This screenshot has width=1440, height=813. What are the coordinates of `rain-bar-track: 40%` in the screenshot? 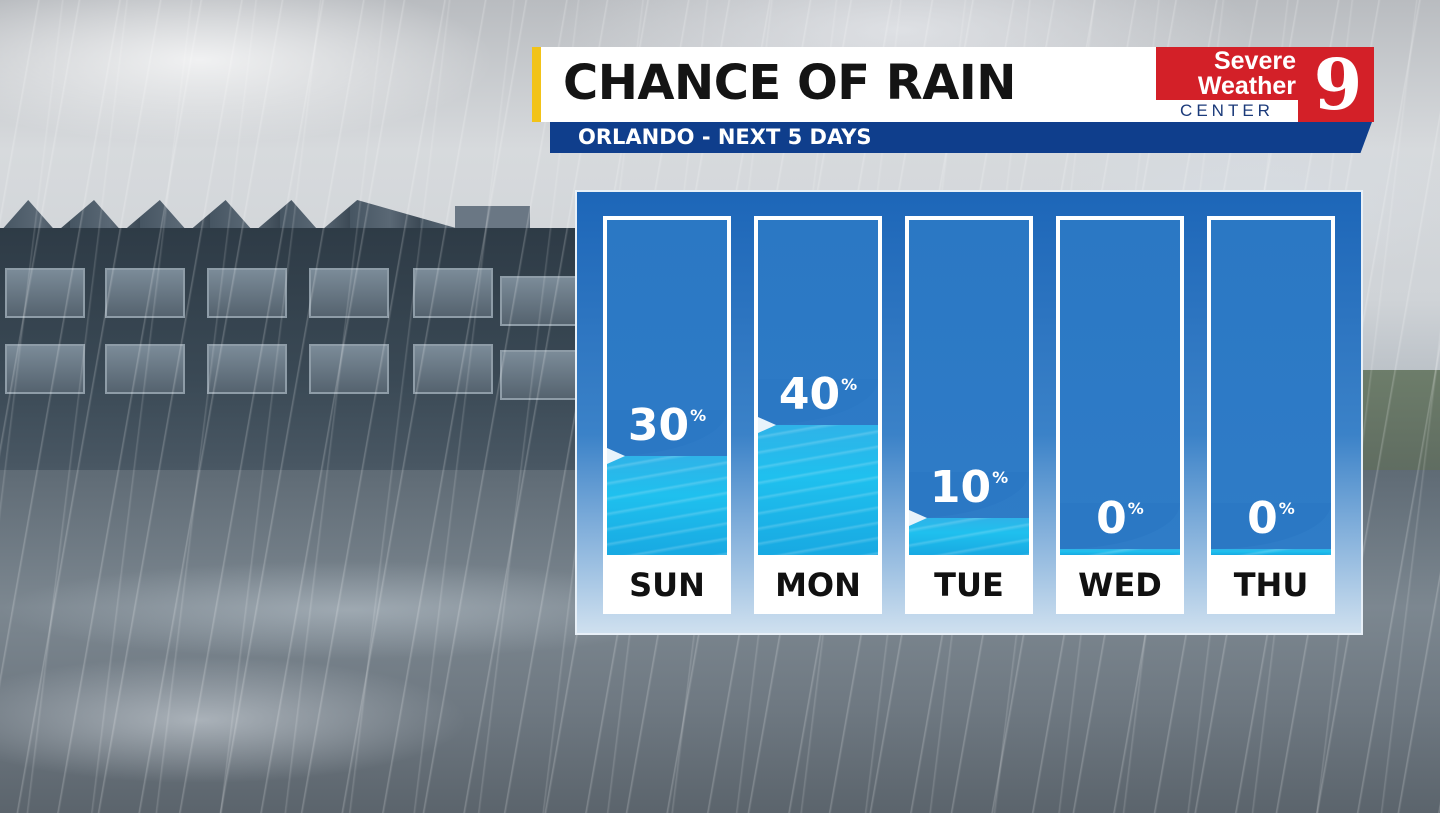 It's located at (818, 387).